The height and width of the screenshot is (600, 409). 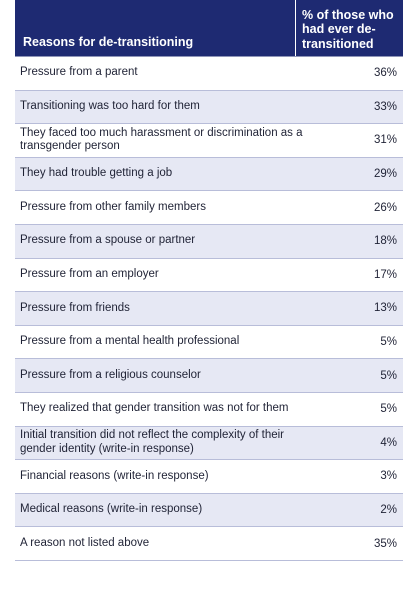 I want to click on percent-cell: 17%, so click(x=385, y=274).